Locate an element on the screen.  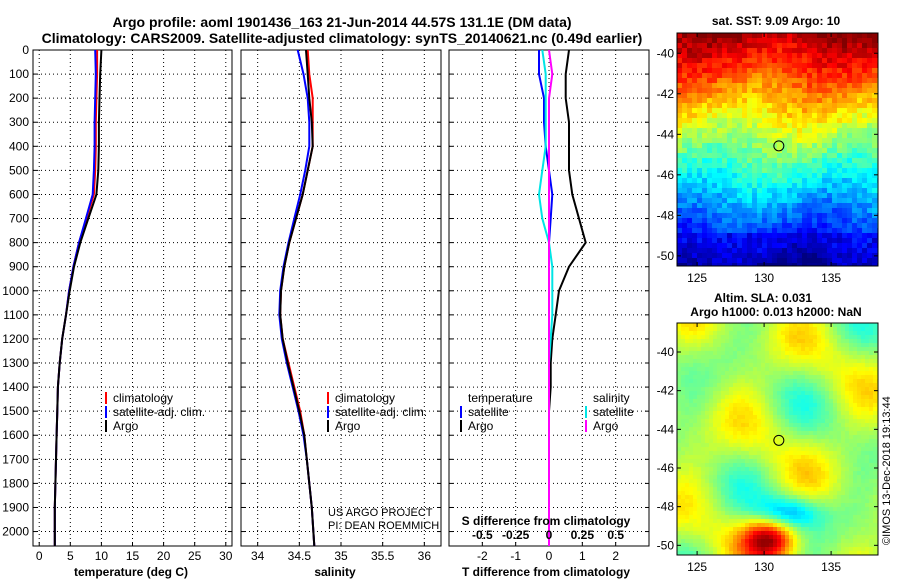
temperature-lines is located at coordinates (78, 298).